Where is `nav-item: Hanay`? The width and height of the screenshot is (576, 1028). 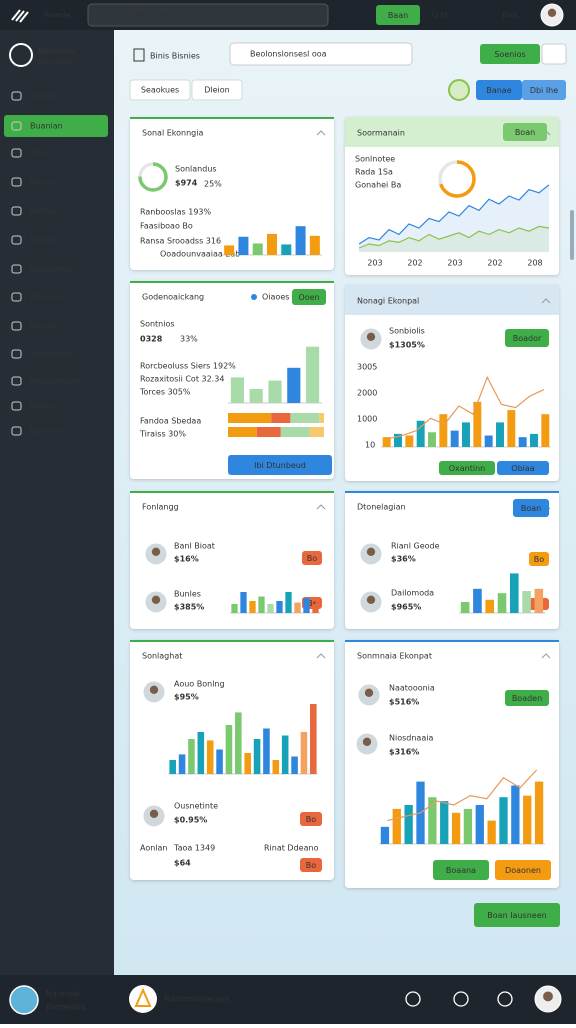 nav-item: Hanay is located at coordinates (43, 326).